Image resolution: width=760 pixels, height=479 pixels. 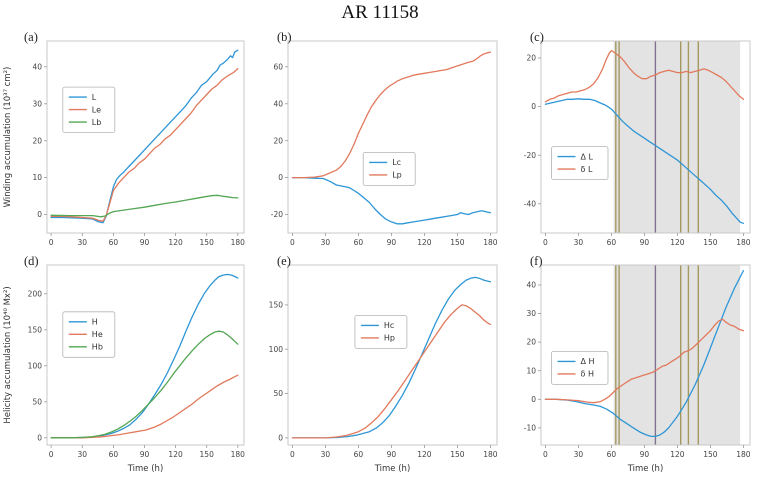 I want to click on chart-c-canvas: 0 30 60 90 120 150 180 -40 -20 0 20 Δ L δ L, so click(x=637, y=143).